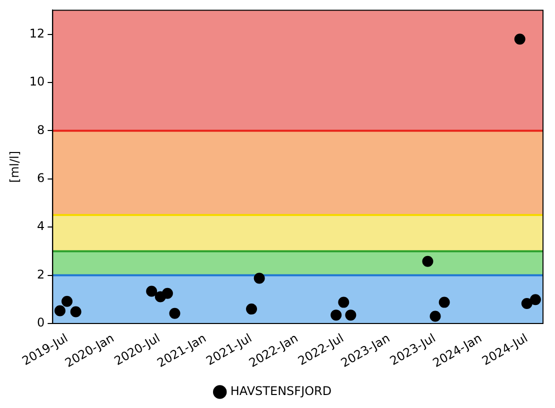 Image resolution: width=555 pixels, height=408 pixels. I want to click on y-axis-title: [ml/l], so click(14, 166).